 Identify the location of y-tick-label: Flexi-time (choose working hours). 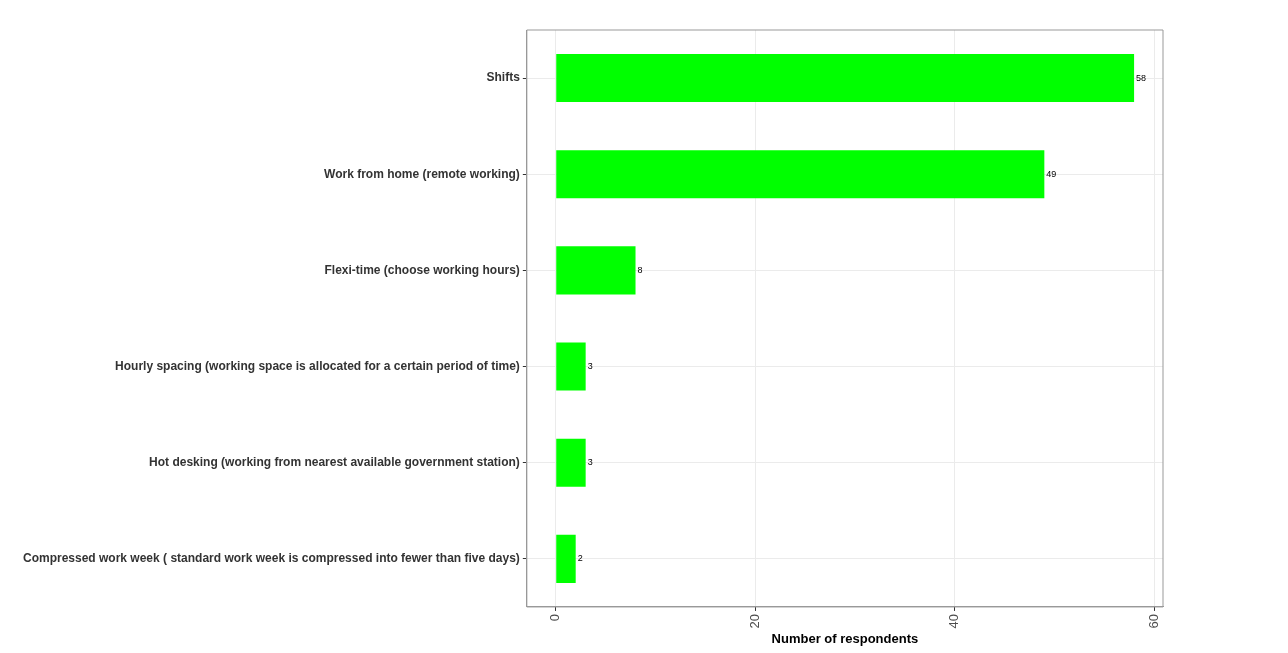
(422, 269).